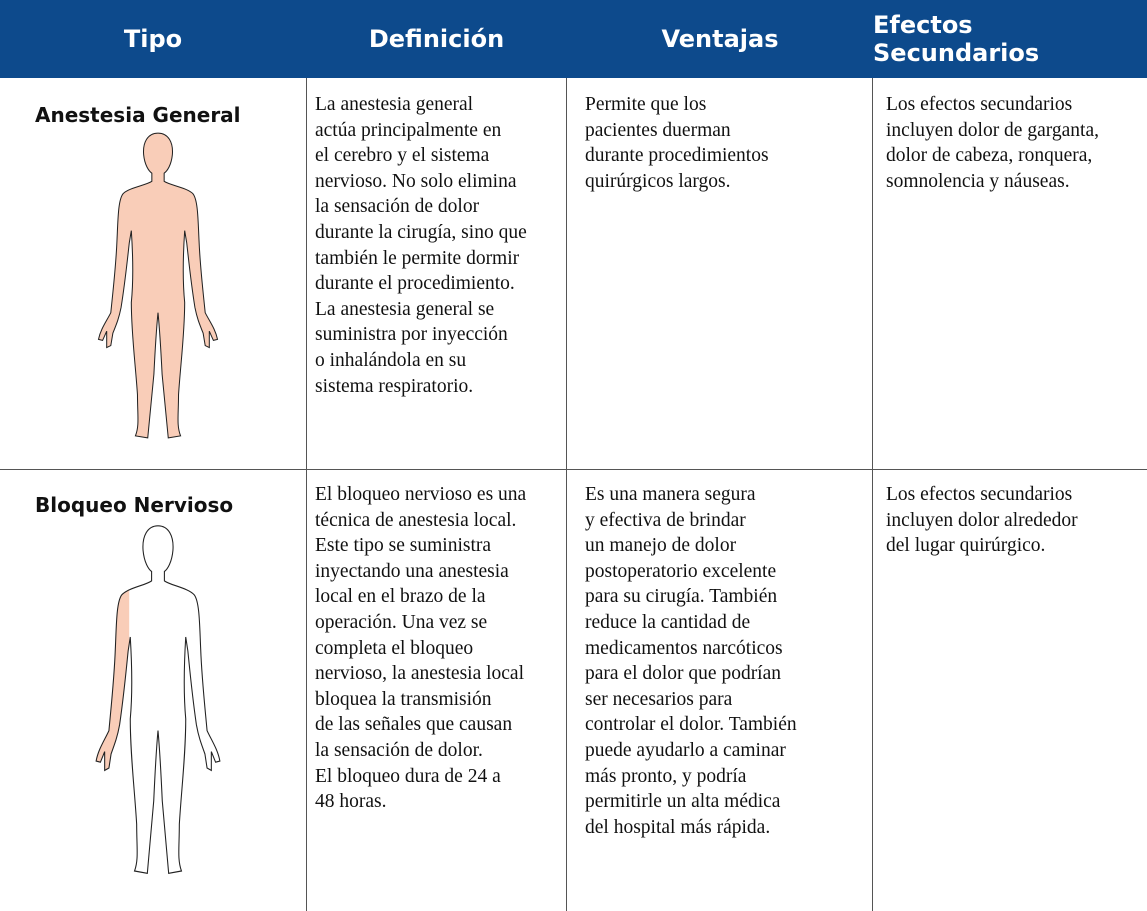  What do you see at coordinates (153, 39) in the screenshot?
I see `header-cell: Tipo` at bounding box center [153, 39].